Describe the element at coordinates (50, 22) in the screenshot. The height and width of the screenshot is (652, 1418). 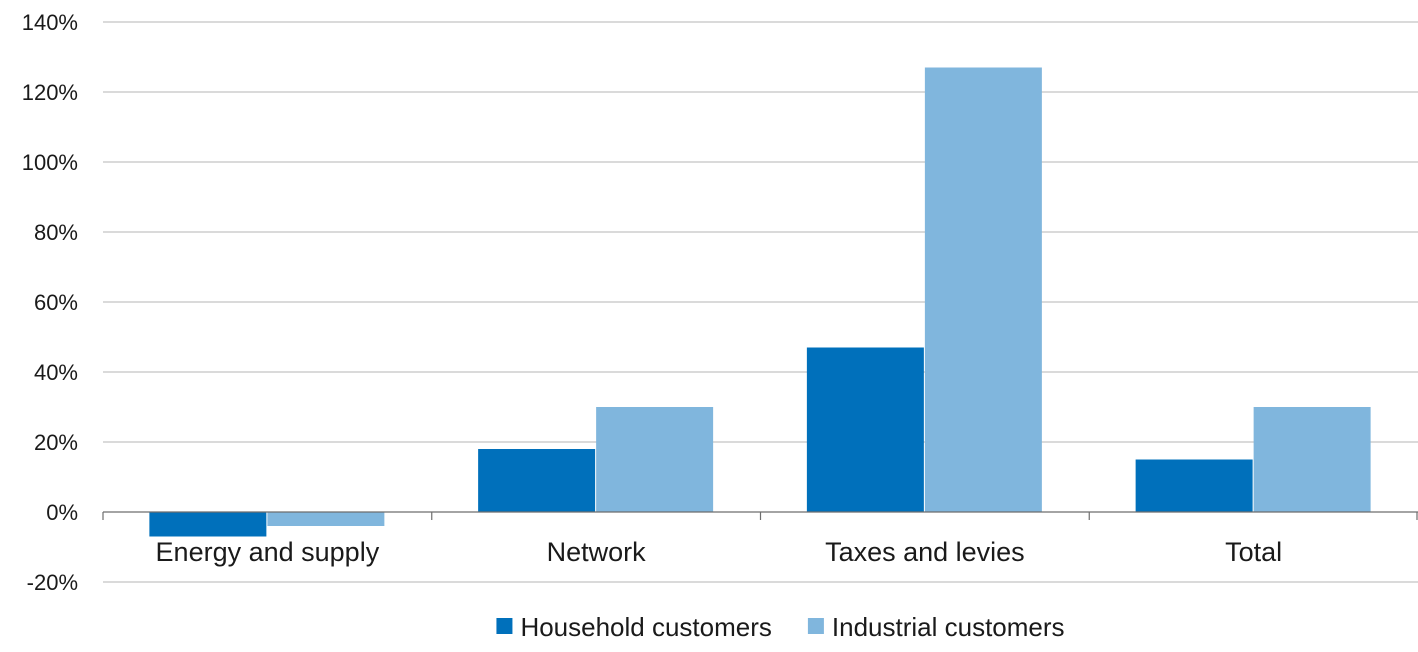
I see `y-tick-label: 140%` at that location.